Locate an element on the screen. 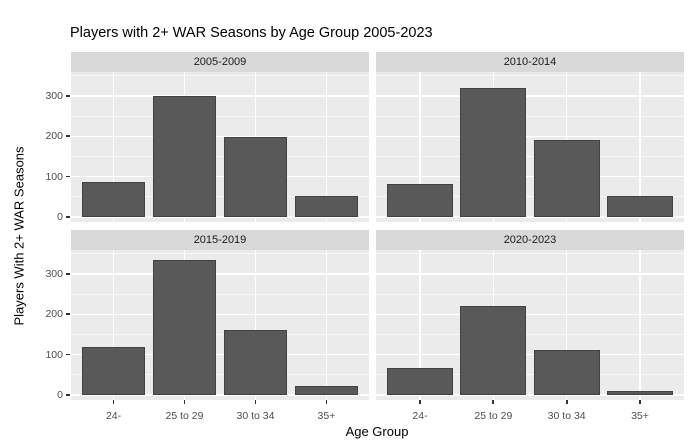 The width and height of the screenshot is (690, 448). facet-strip-label: 2020-2023 is located at coordinates (530, 240).